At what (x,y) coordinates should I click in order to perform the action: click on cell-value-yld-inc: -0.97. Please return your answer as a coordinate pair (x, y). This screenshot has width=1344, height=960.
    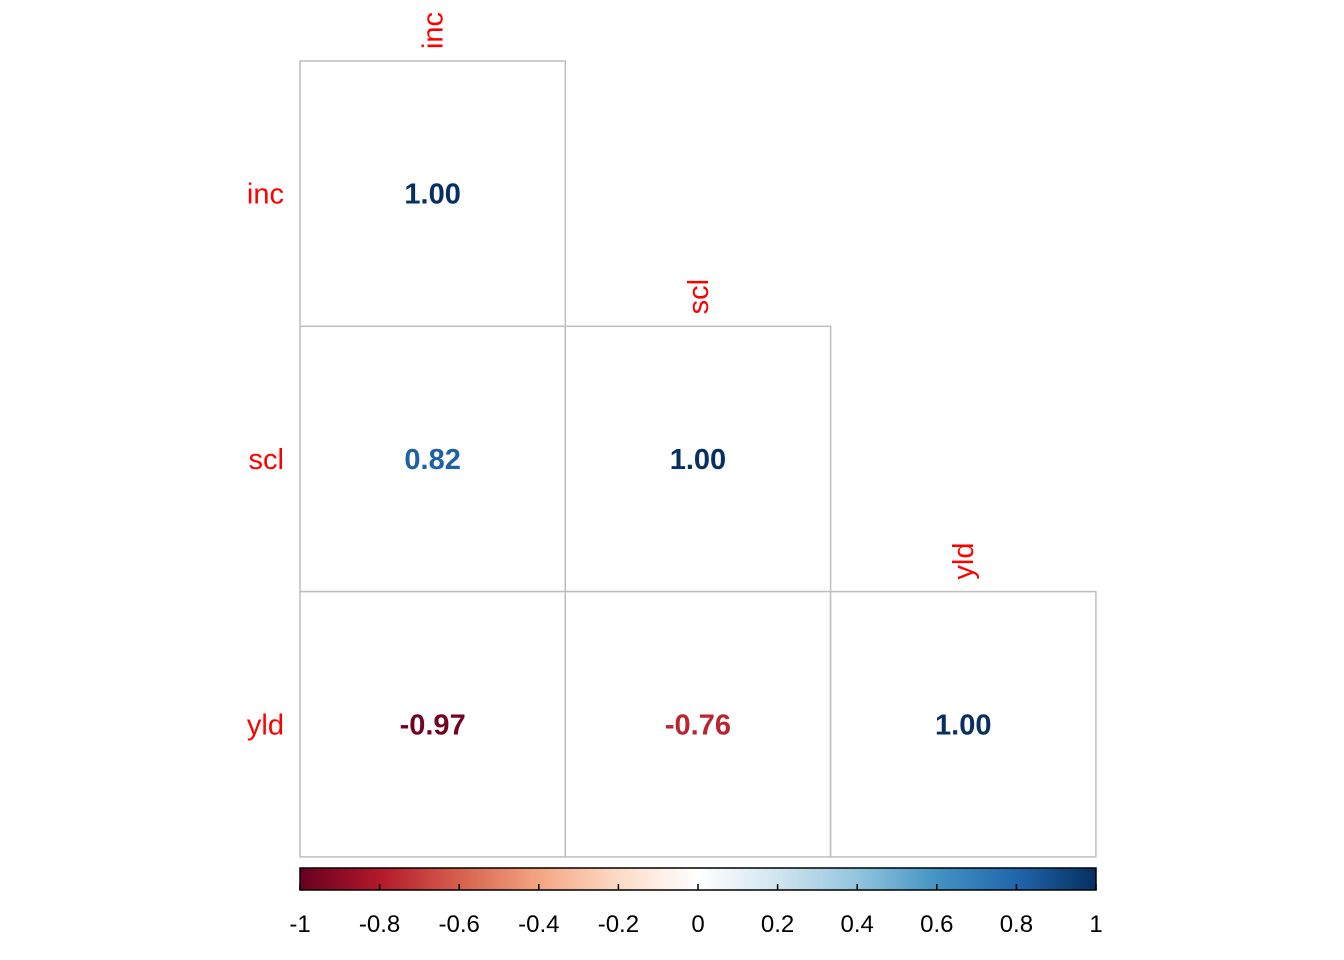
    Looking at the image, I should click on (433, 725).